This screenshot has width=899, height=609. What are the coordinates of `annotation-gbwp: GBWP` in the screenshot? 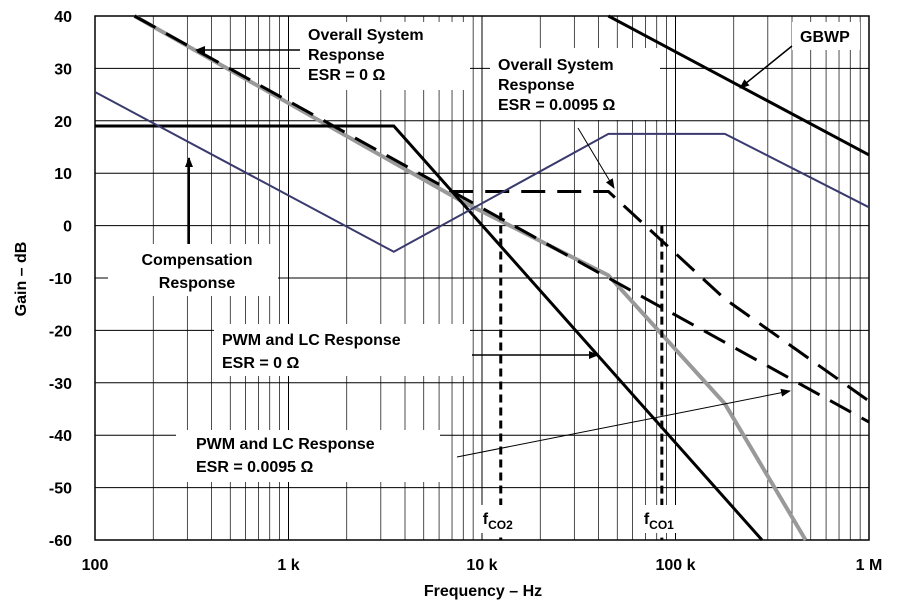 It's located at (799, 55).